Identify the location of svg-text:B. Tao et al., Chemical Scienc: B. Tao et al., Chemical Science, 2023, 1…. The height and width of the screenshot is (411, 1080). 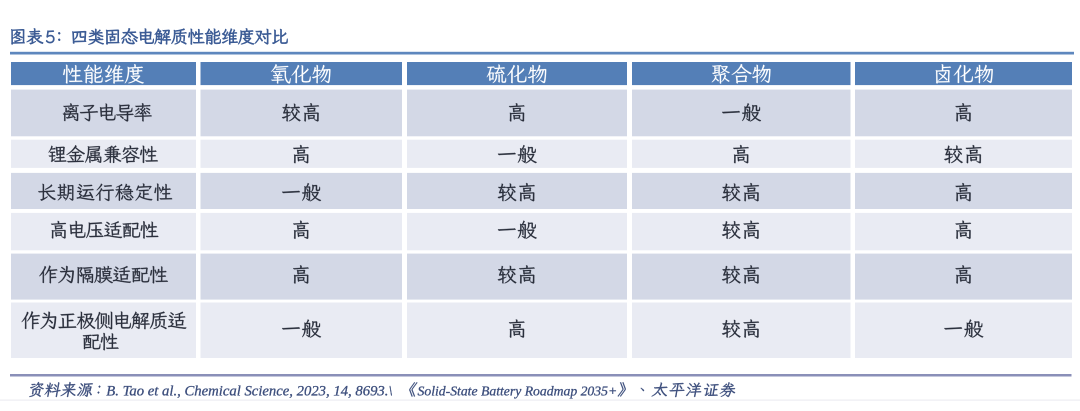
(249, 391).